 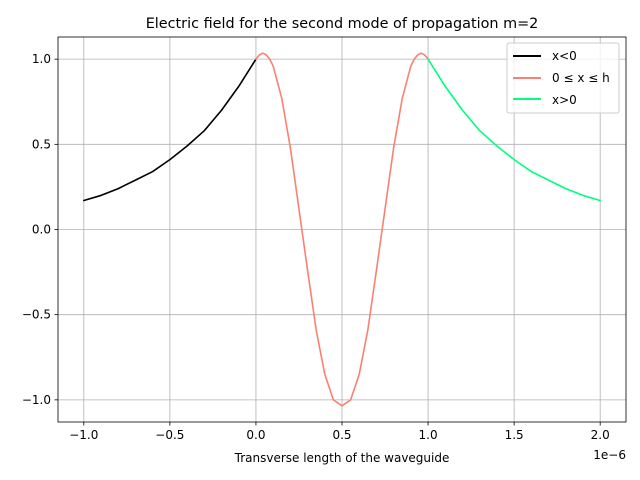 I want to click on x-tick-label: 0.0, so click(x=255, y=435).